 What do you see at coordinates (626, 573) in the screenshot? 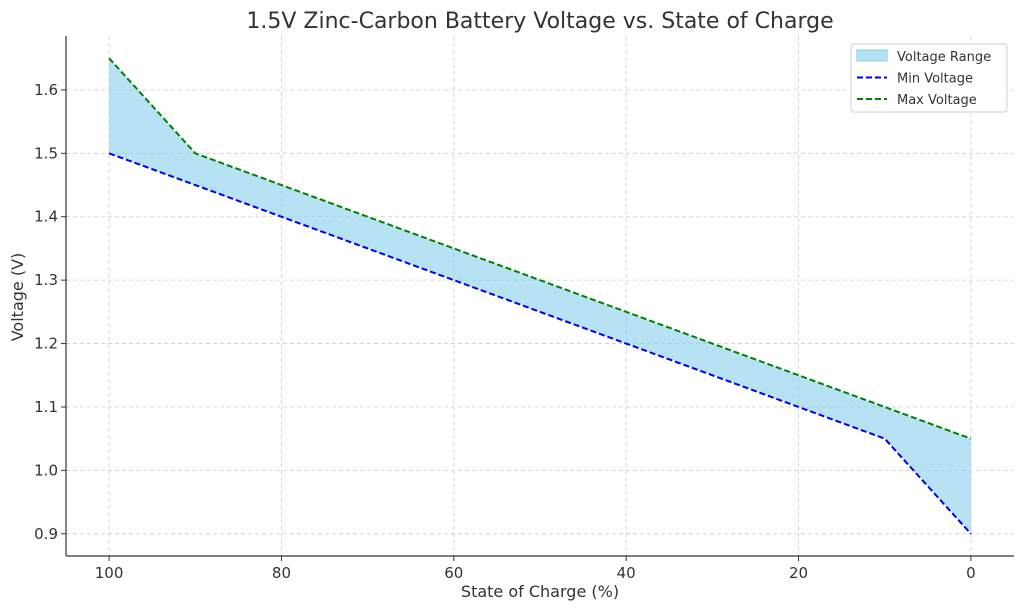
I see `x-tick-label: 40` at bounding box center [626, 573].